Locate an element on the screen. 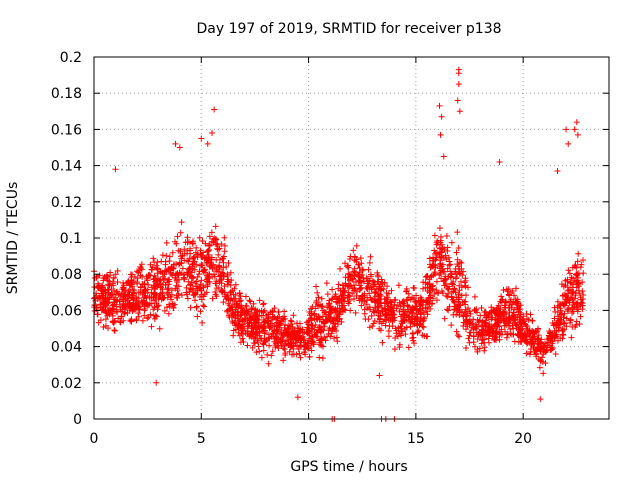 The height and width of the screenshot is (480, 640). y-tick-label: 0.16 is located at coordinates (66, 130).